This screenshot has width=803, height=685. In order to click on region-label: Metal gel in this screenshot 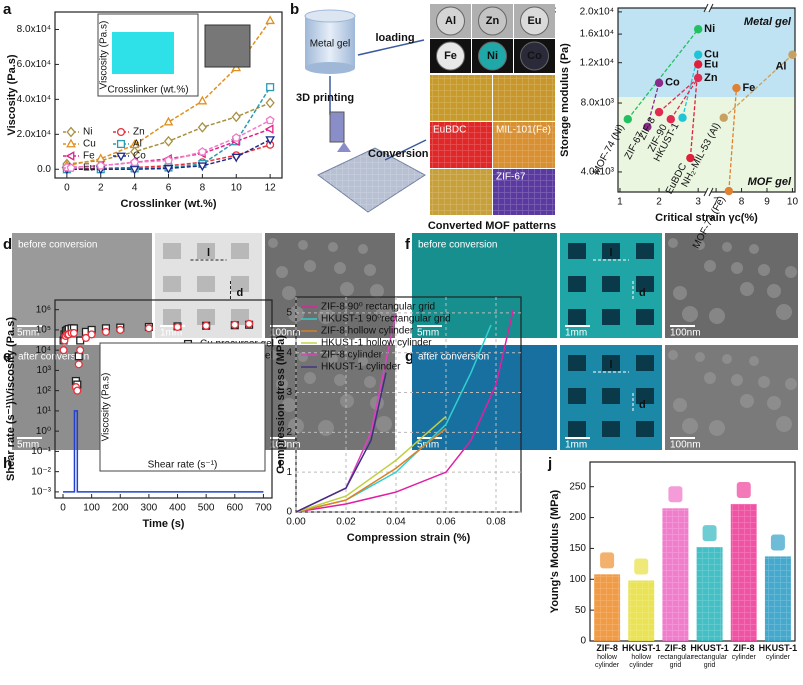, I will do `click(768, 22)`.